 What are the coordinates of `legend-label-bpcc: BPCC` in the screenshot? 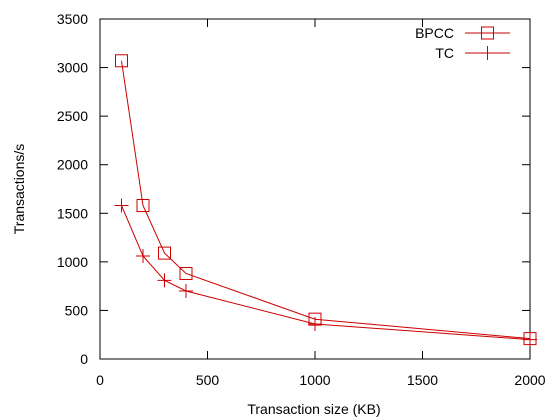 It's located at (434, 33).